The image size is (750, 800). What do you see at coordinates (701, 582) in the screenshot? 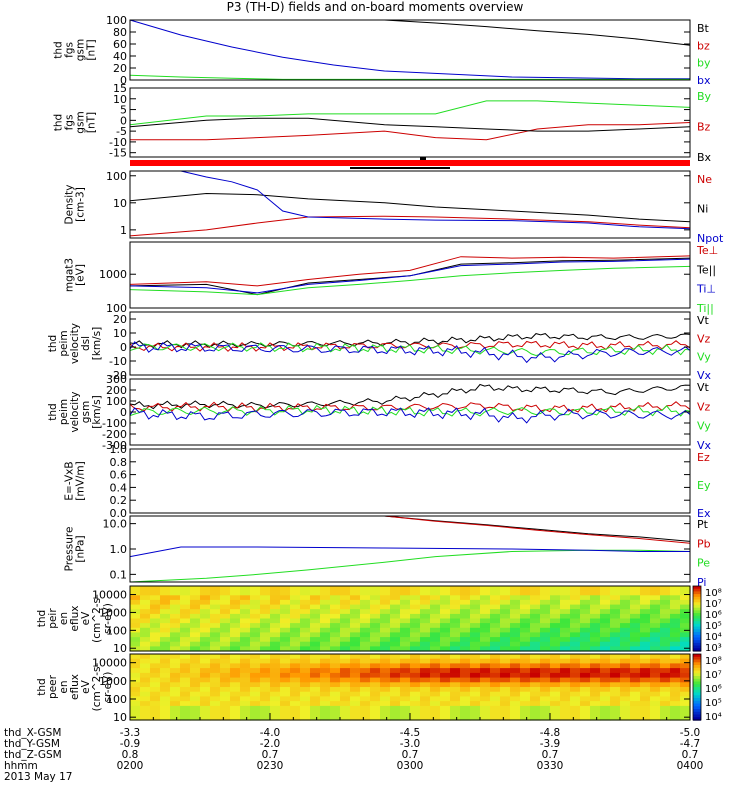
I see `legend-entry: Pi` at bounding box center [701, 582].